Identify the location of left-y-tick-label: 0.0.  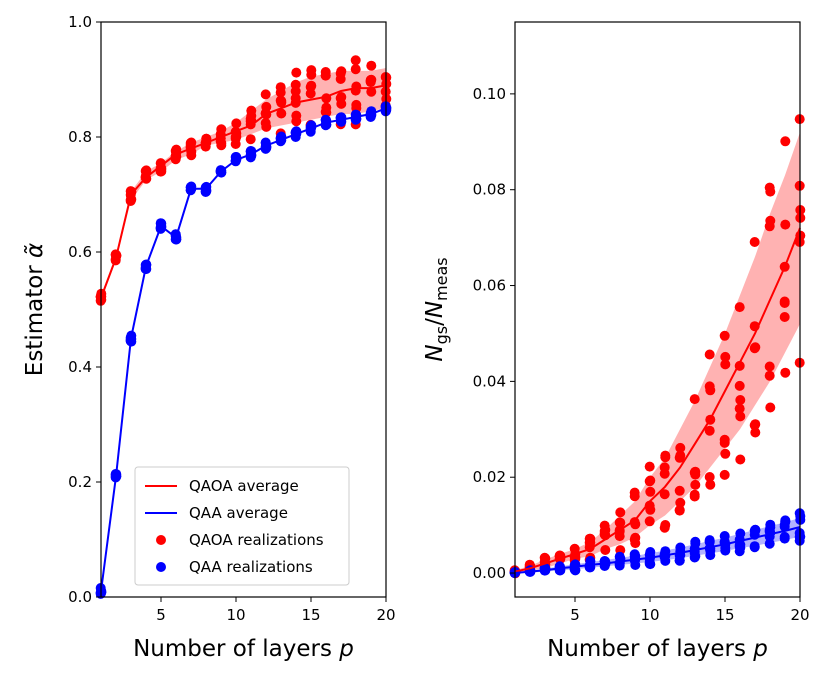
(80, 597).